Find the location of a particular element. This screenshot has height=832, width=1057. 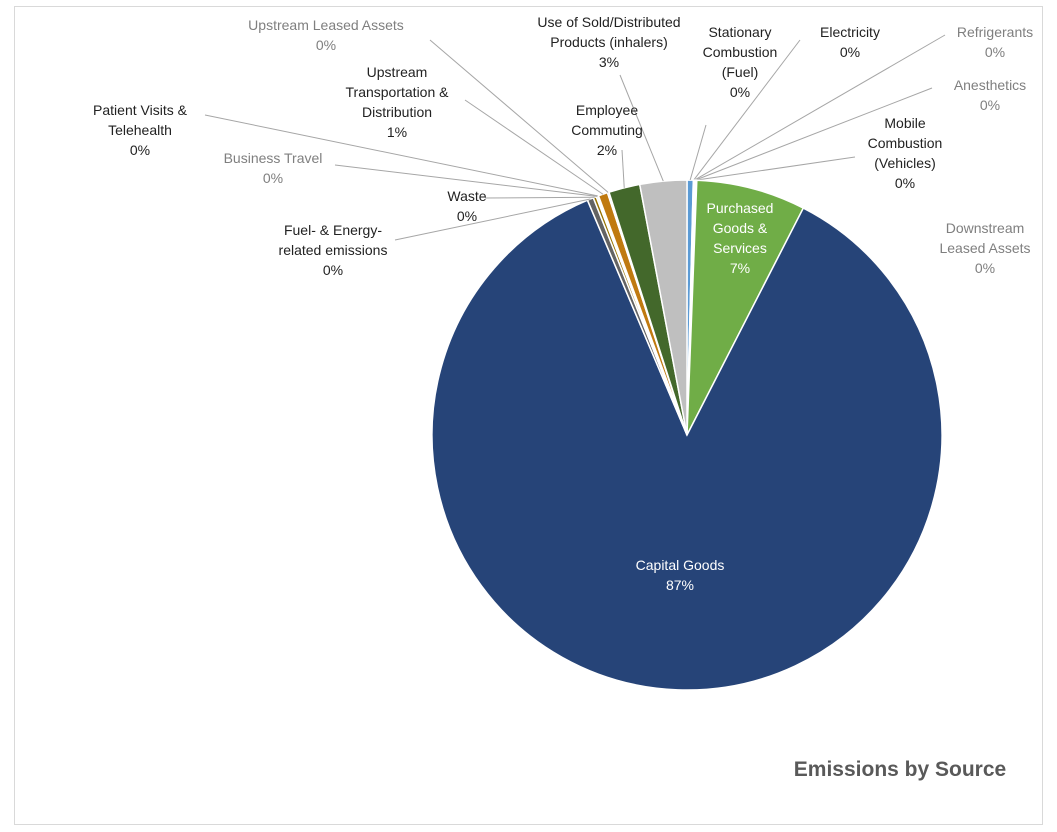

value-label: 87% is located at coordinates (680, 585).